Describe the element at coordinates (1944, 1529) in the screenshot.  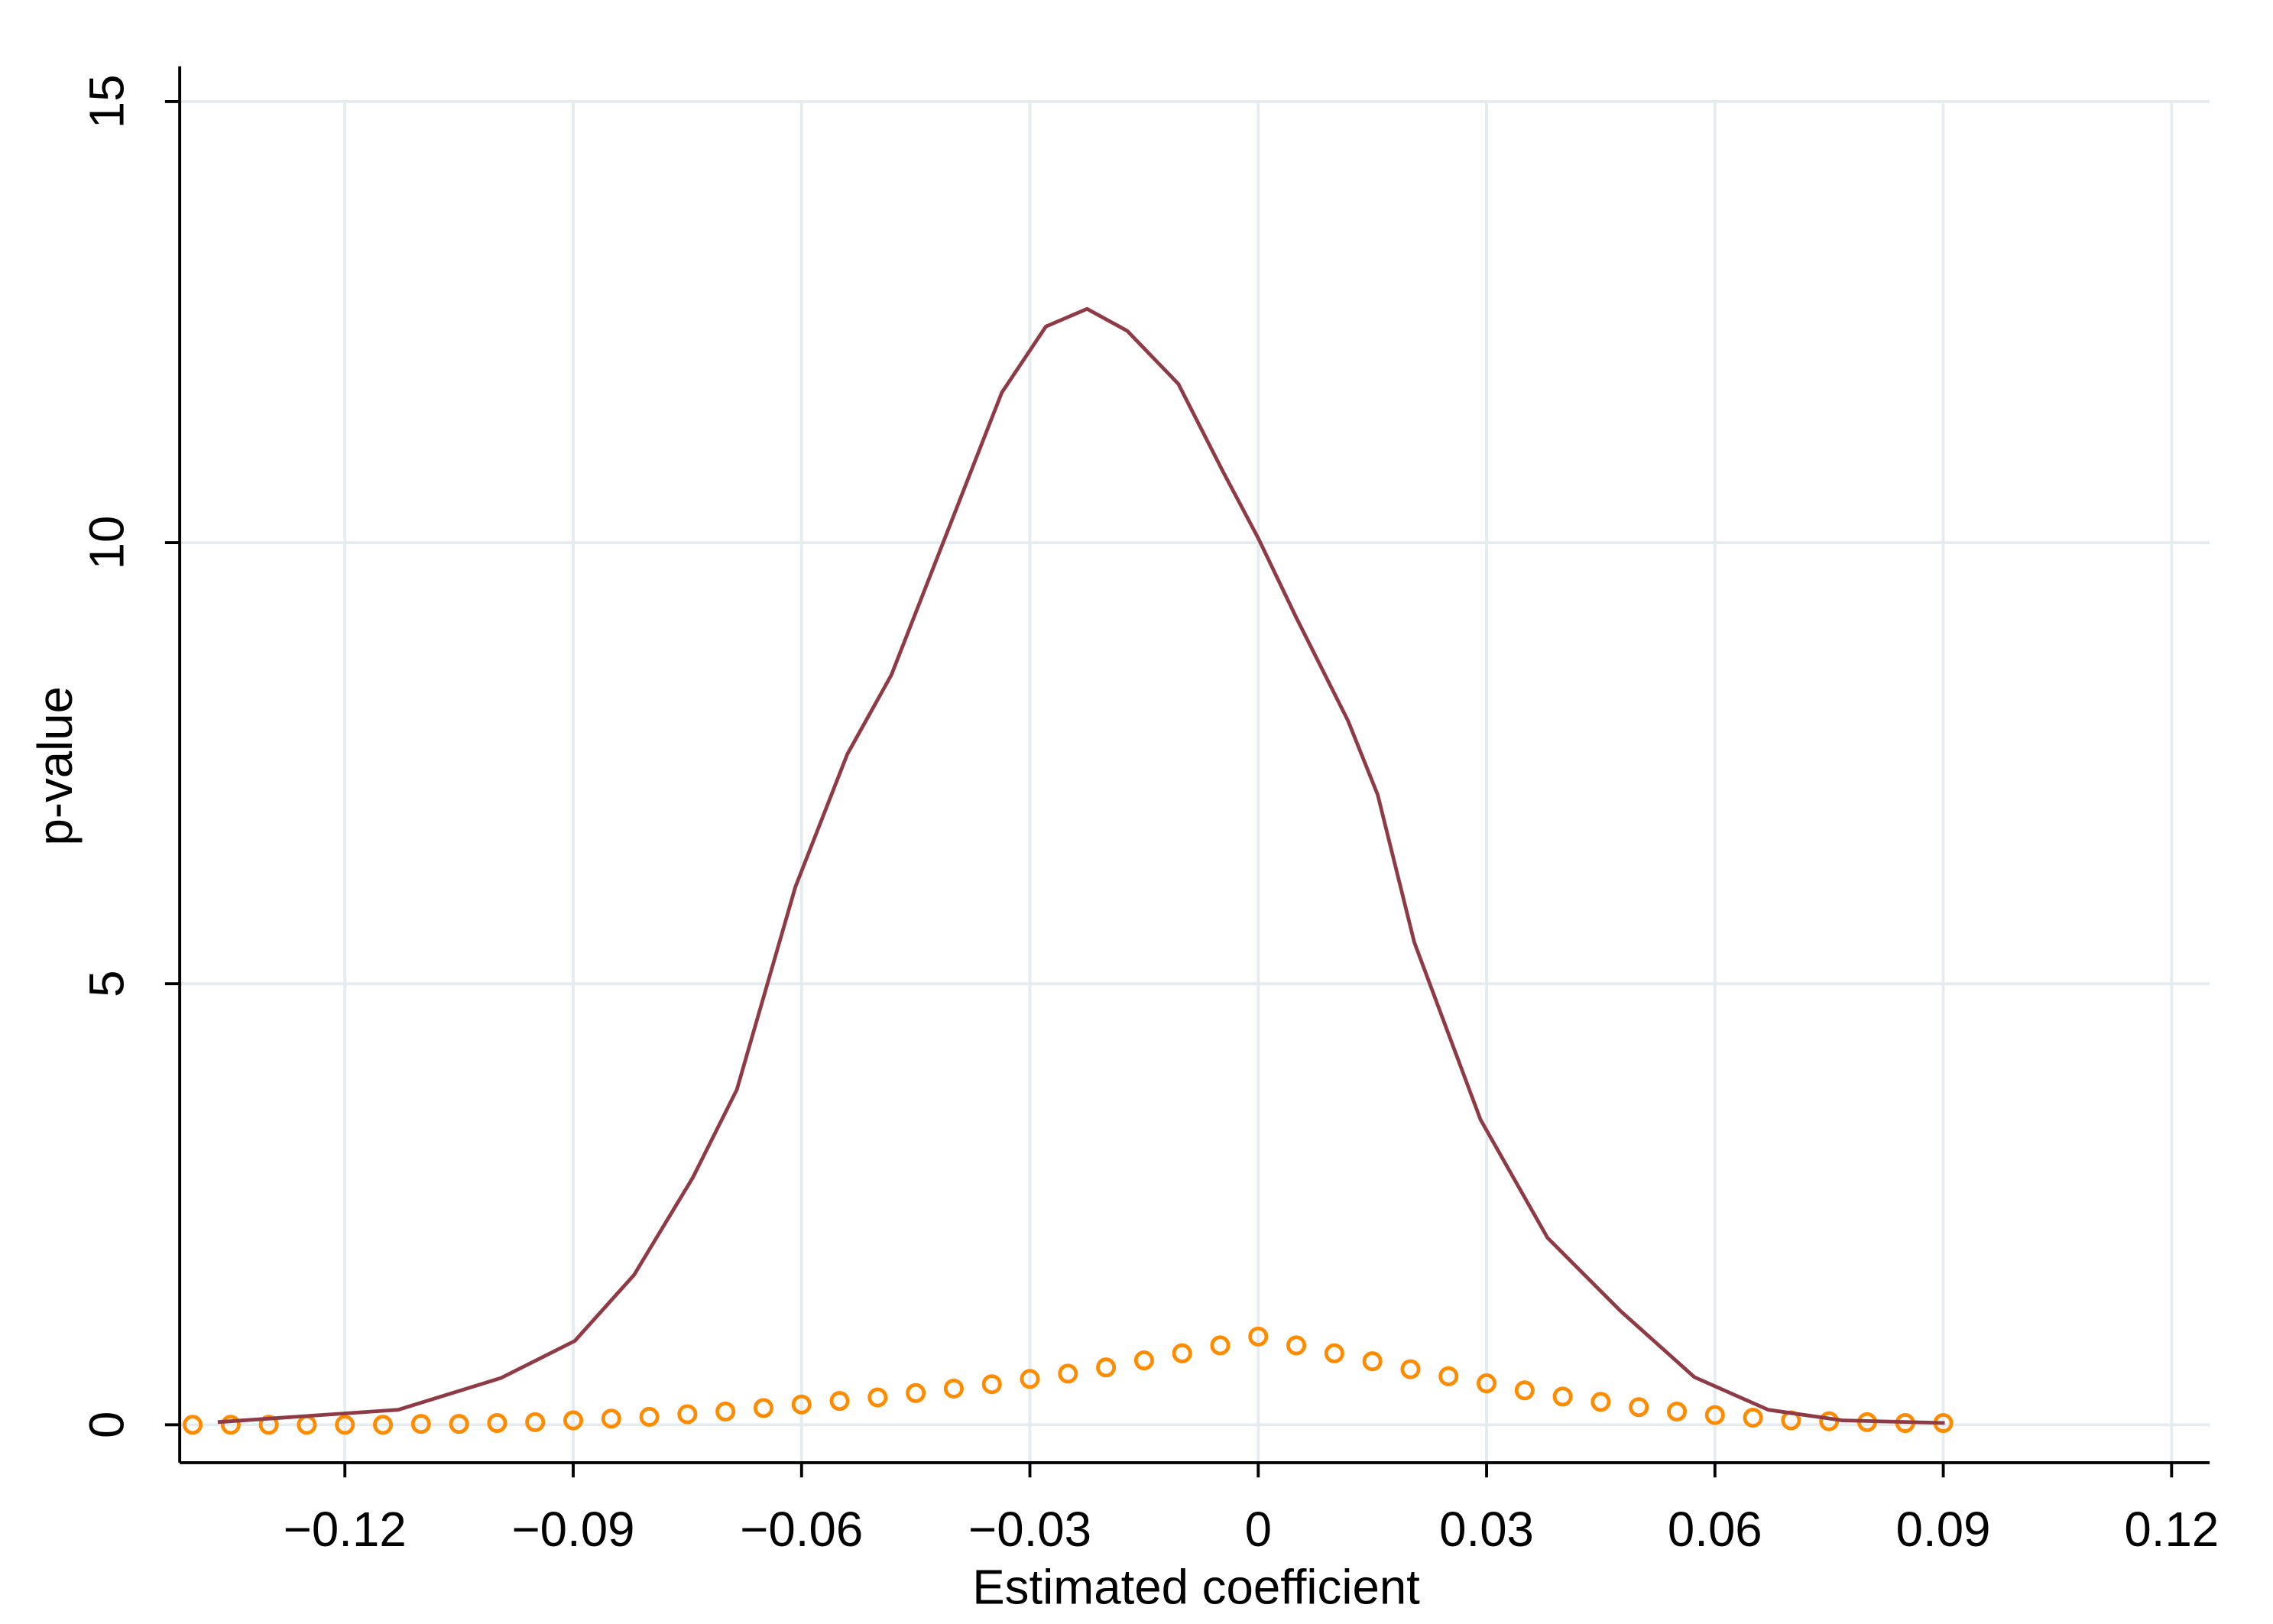
I see `x-tick-label: 0.09` at that location.